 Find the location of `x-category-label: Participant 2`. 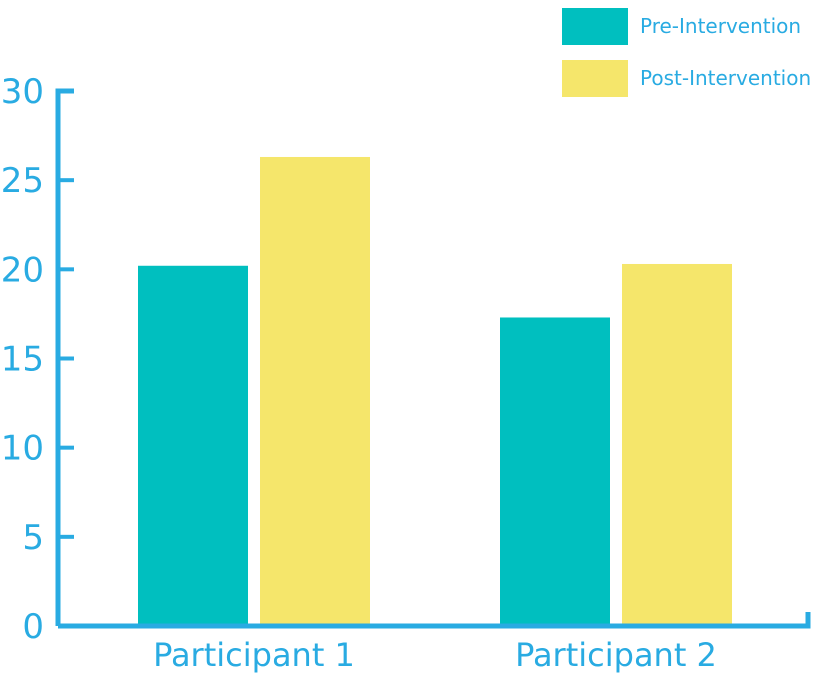

x-category-label: Participant 2 is located at coordinates (616, 655).